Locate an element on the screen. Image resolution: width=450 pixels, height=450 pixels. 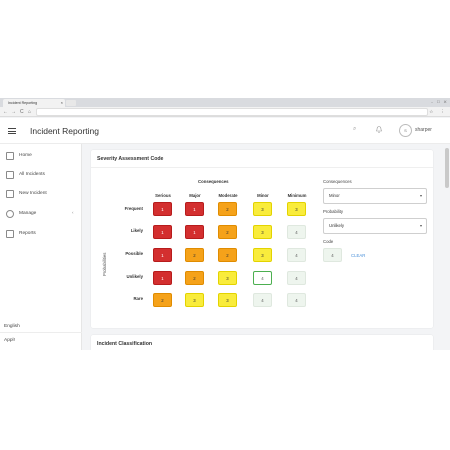
home-nav-icon: ⌂ is located at coordinates (30, 112).